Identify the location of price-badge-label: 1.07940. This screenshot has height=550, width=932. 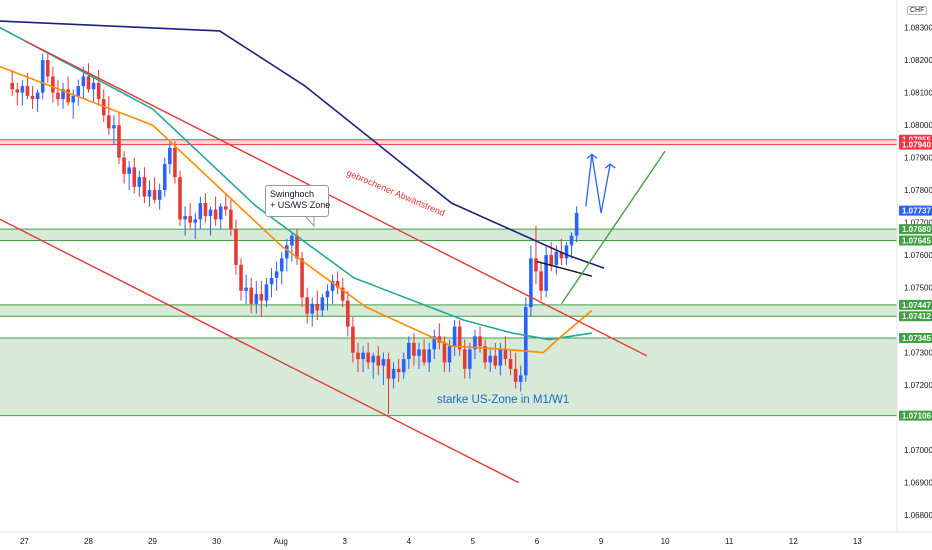
(916, 145).